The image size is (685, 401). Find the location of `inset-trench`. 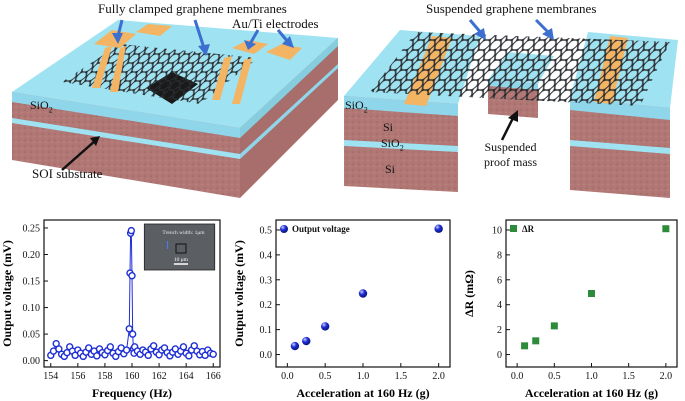

inset-trench is located at coordinates (181, 248).